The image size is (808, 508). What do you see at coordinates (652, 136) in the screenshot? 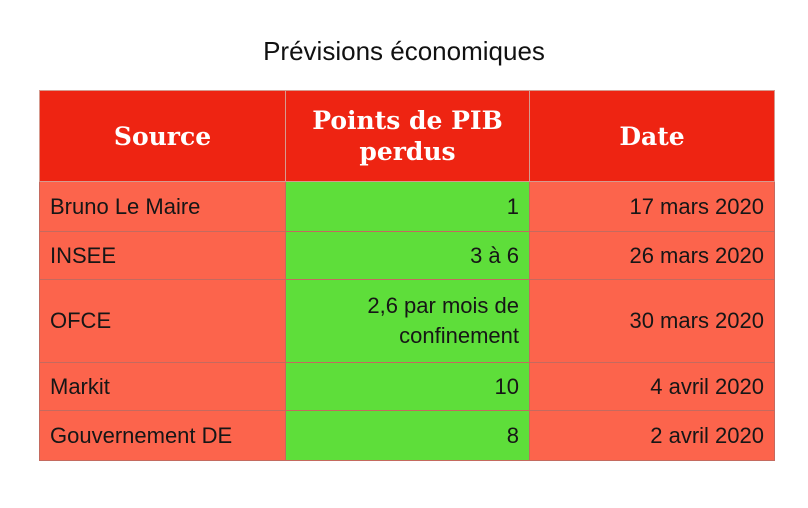
I see `header-date: Date` at bounding box center [652, 136].